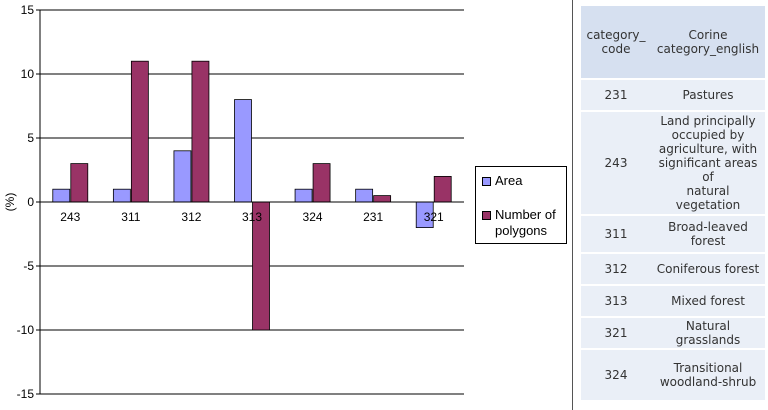 Image resolution: width=768 pixels, height=410 pixels. I want to click on x-tick-label: 324, so click(313, 217).